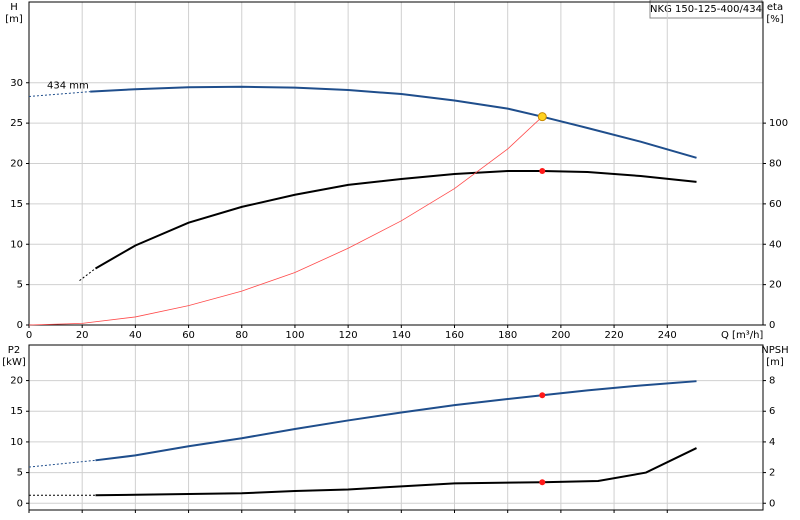 The image size is (800, 520). What do you see at coordinates (774, 19) in the screenshot?
I see `y2-axis-label: [%]` at bounding box center [774, 19].